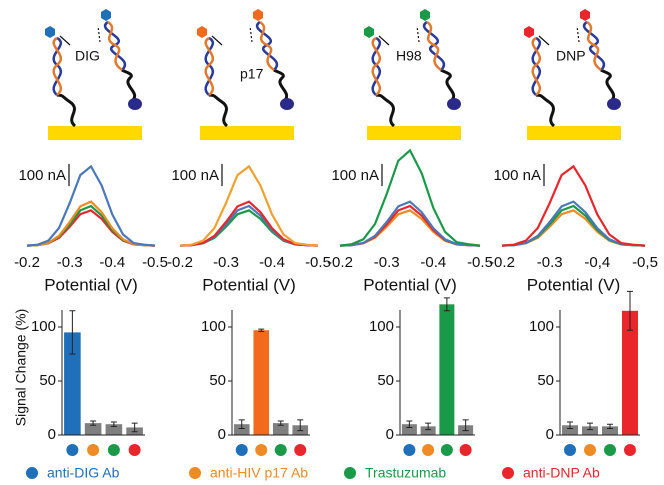 The image size is (664, 485). What do you see at coordinates (409, 56) in the screenshot?
I see `diagram-label: H98` at bounding box center [409, 56].